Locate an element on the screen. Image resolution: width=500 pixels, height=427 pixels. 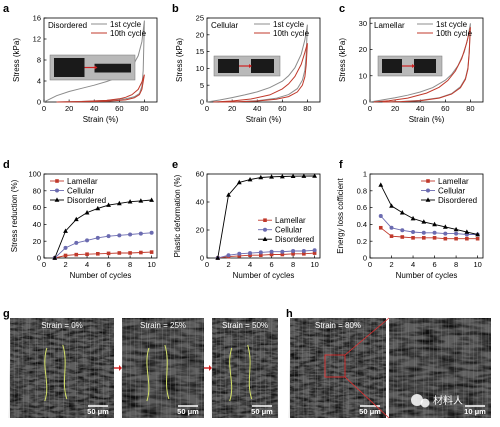
scale-bar-label: 50 μm is located at coordinates (188, 411).